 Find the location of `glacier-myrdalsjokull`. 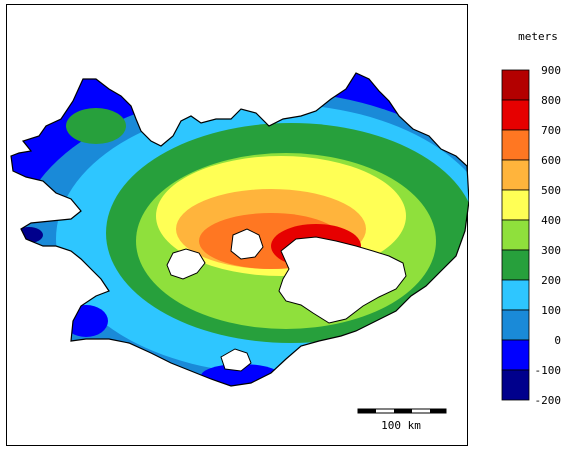

glacier-myrdalsjokull is located at coordinates (236, 360).